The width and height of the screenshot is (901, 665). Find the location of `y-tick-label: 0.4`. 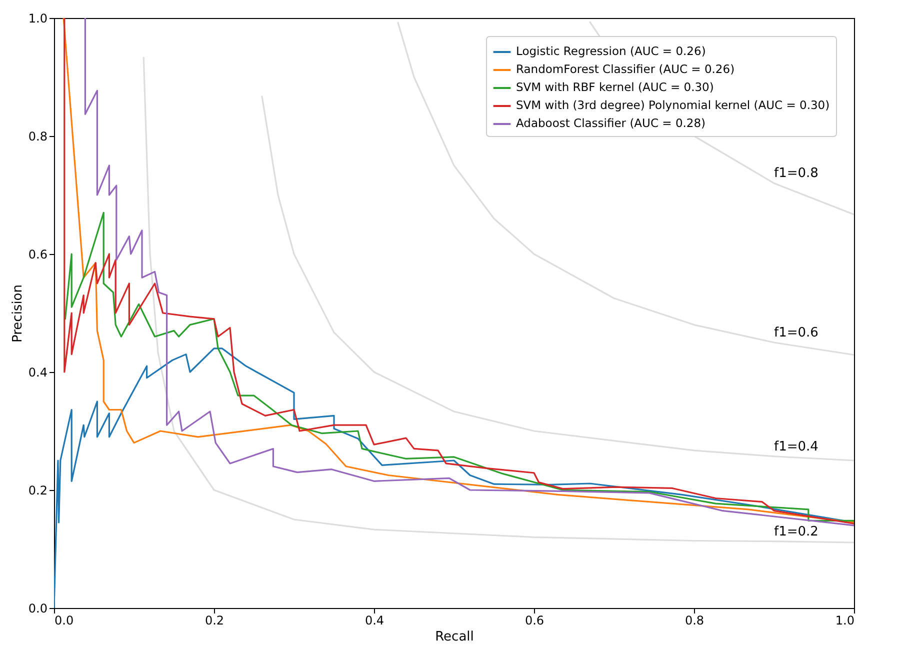

y-tick-label: 0.4 is located at coordinates (38, 373).